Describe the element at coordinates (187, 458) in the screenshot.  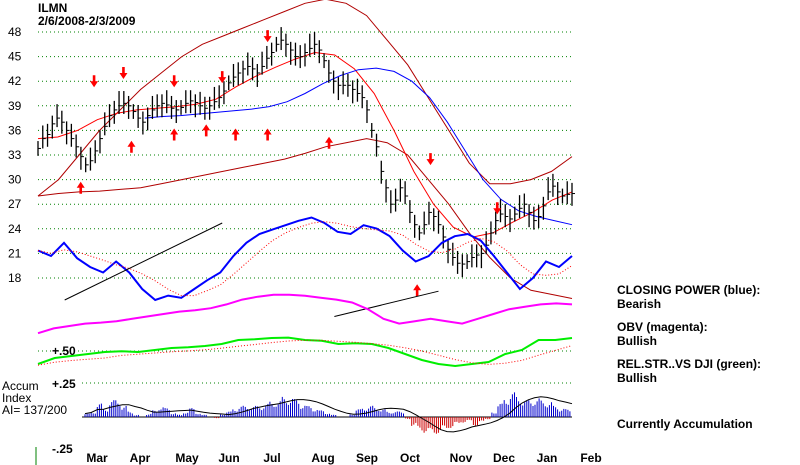
I see `month-label: May` at that location.